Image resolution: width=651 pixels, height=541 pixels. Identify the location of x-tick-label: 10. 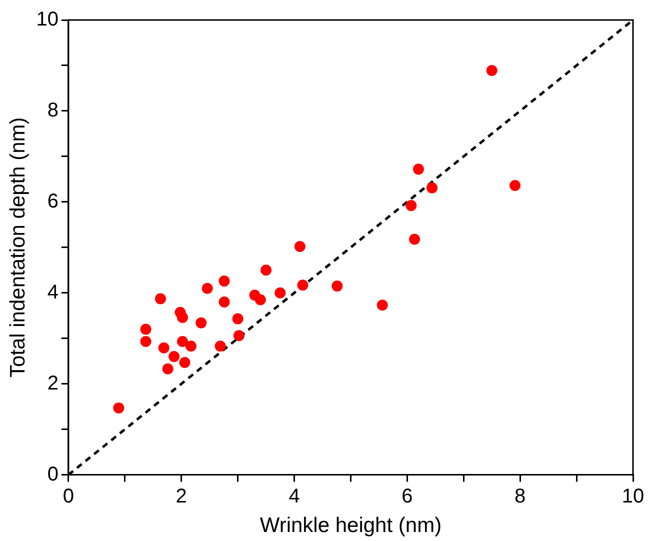
(633, 496).